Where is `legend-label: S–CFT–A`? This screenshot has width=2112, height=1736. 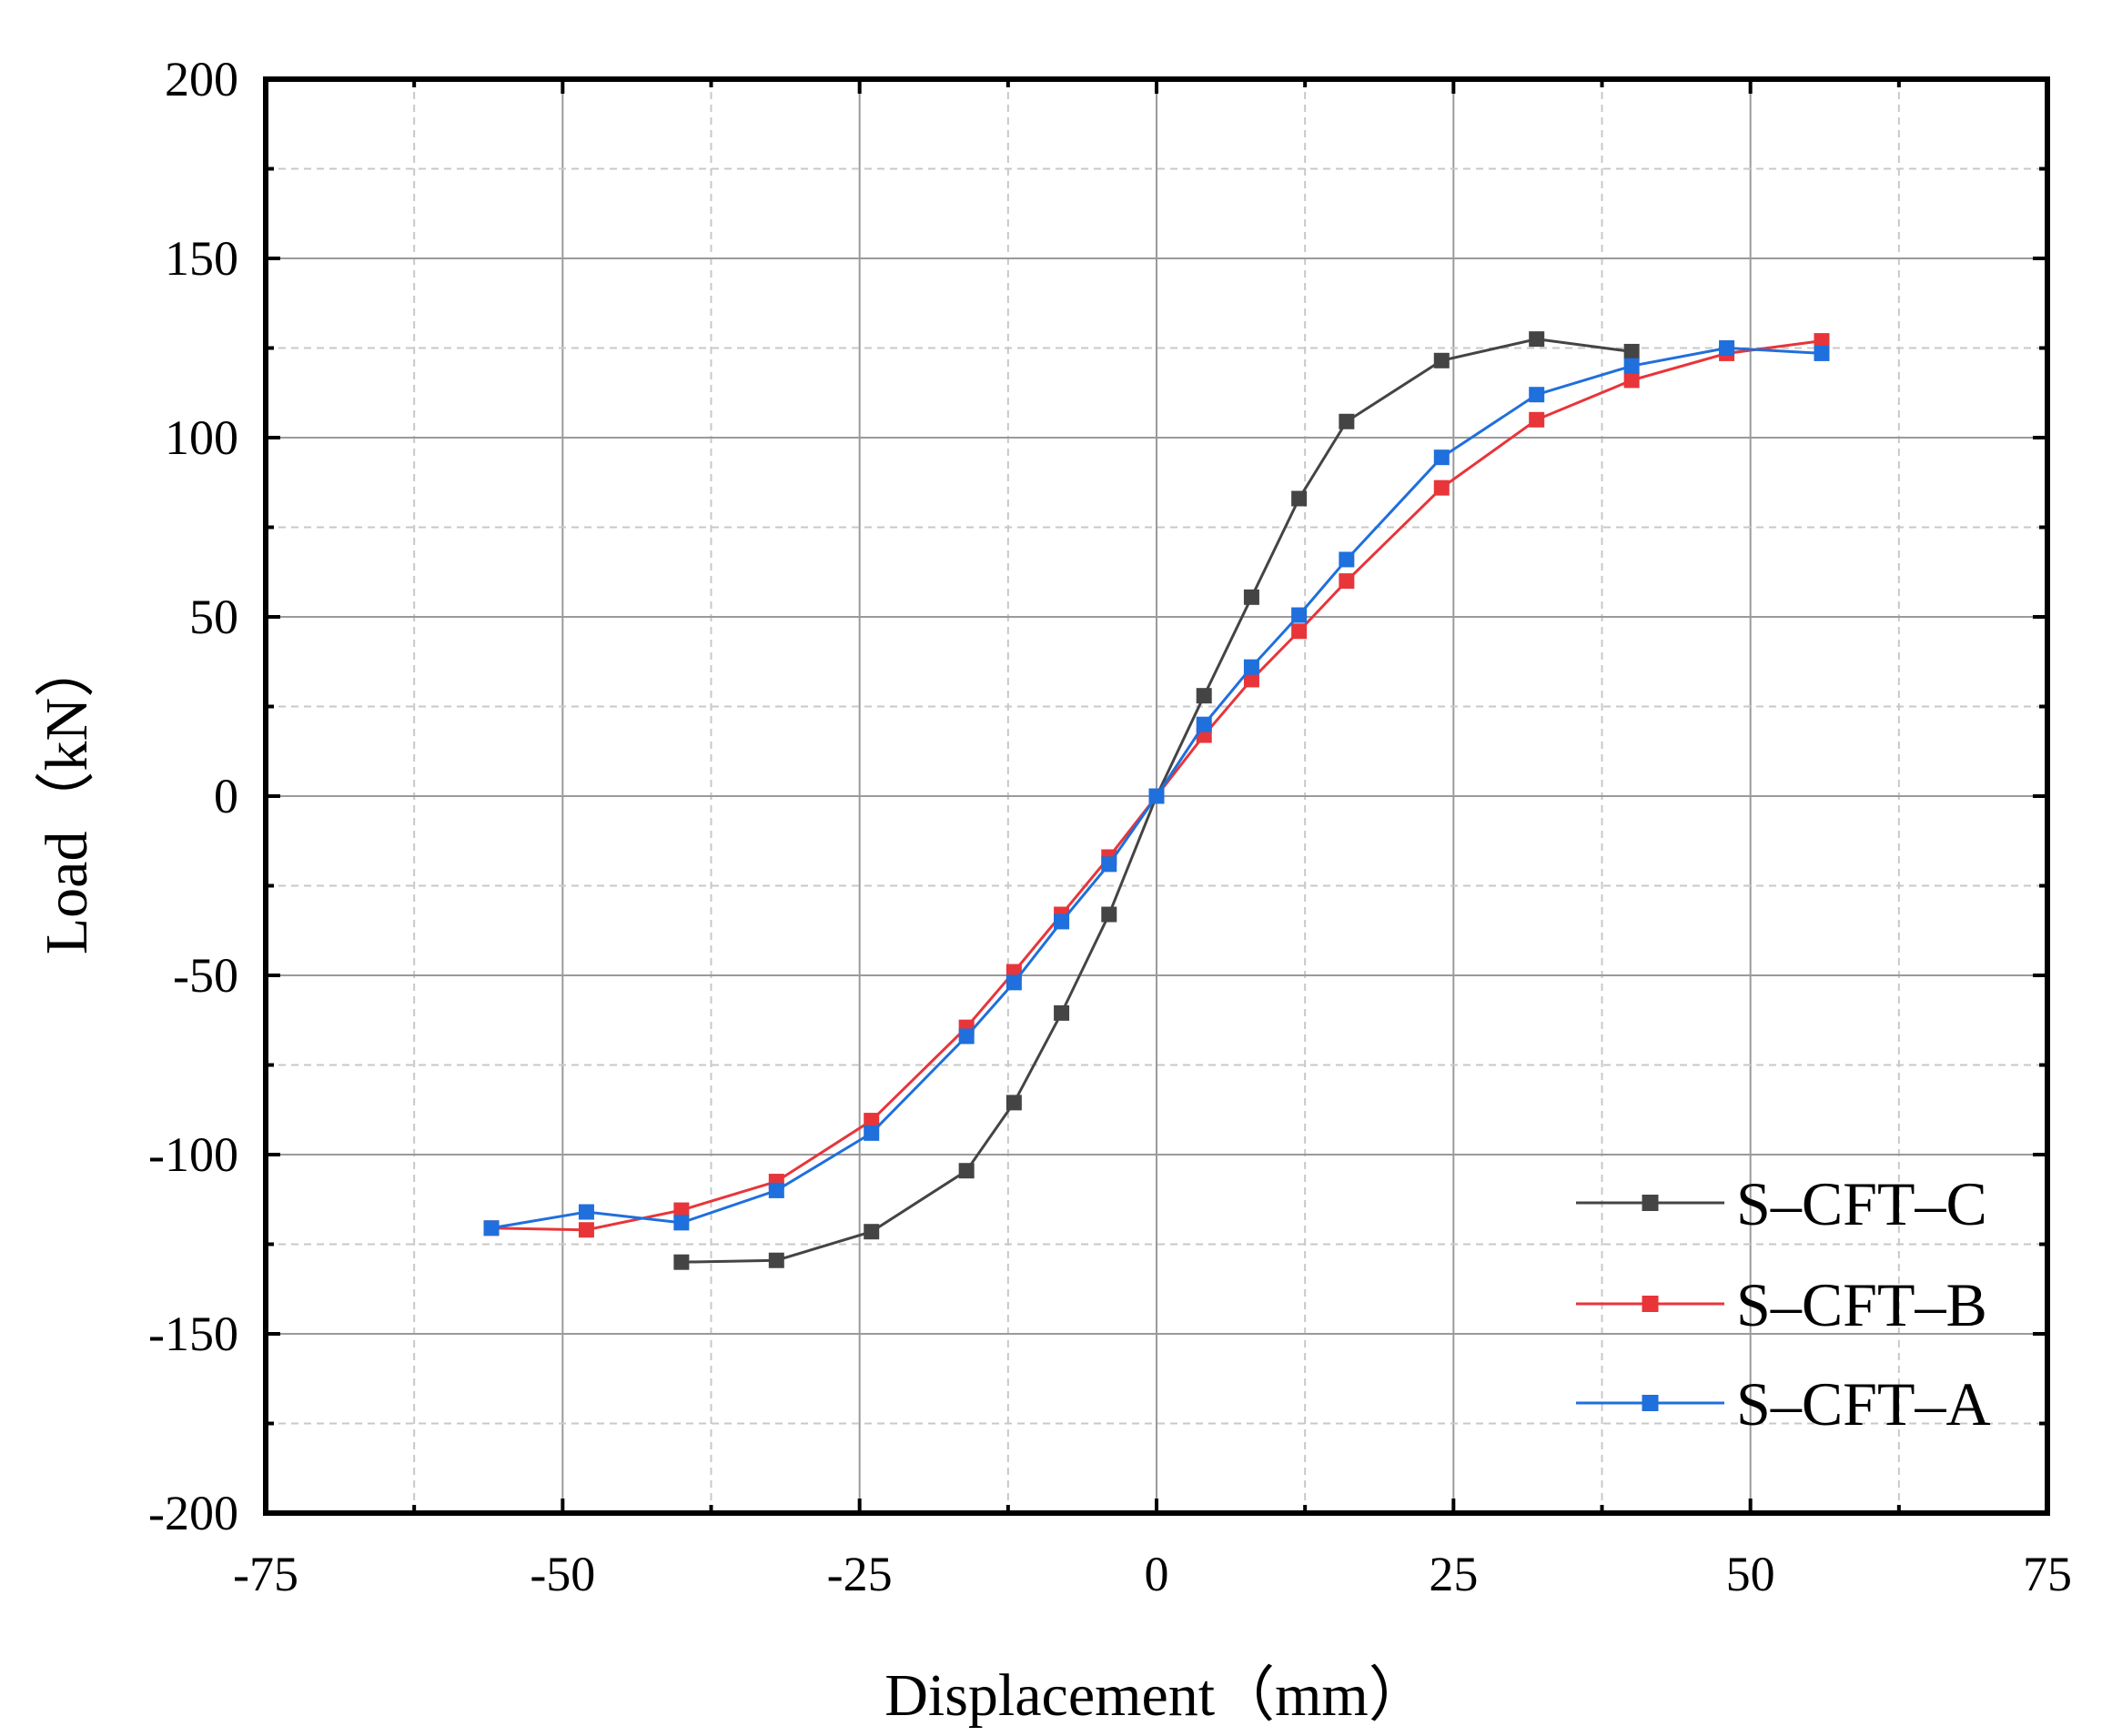 legend-label: S–CFT–A is located at coordinates (1863, 1404).